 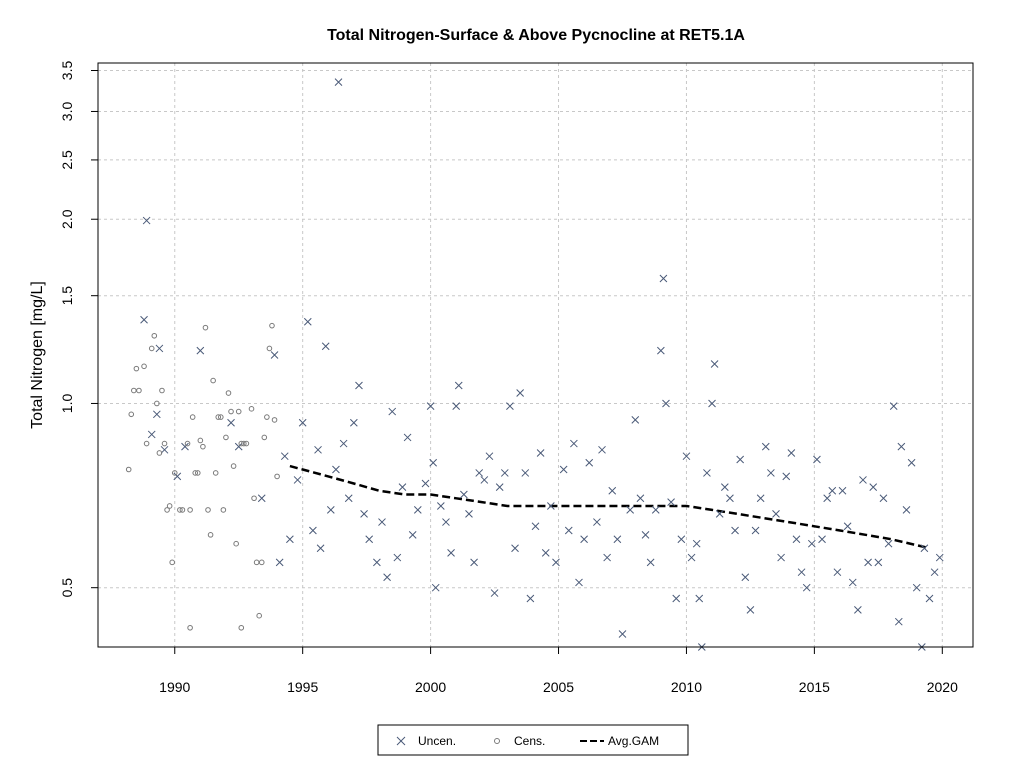 What do you see at coordinates (686, 687) in the screenshot?
I see `x-tick-label: 2010` at bounding box center [686, 687].